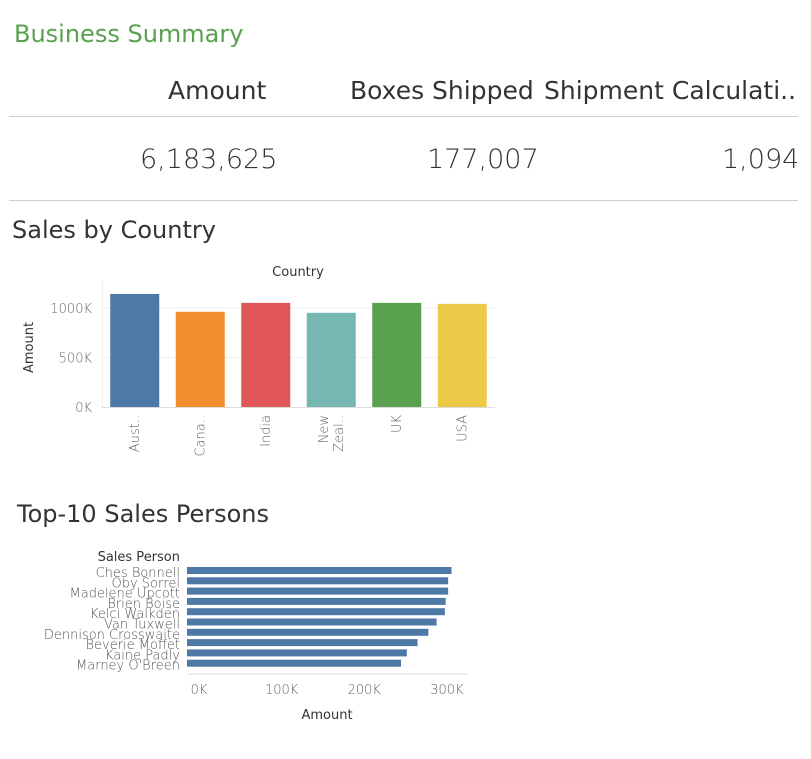  What do you see at coordinates (139, 557) in the screenshot?
I see `persons-chart-y-label: Sales Person` at bounding box center [139, 557].